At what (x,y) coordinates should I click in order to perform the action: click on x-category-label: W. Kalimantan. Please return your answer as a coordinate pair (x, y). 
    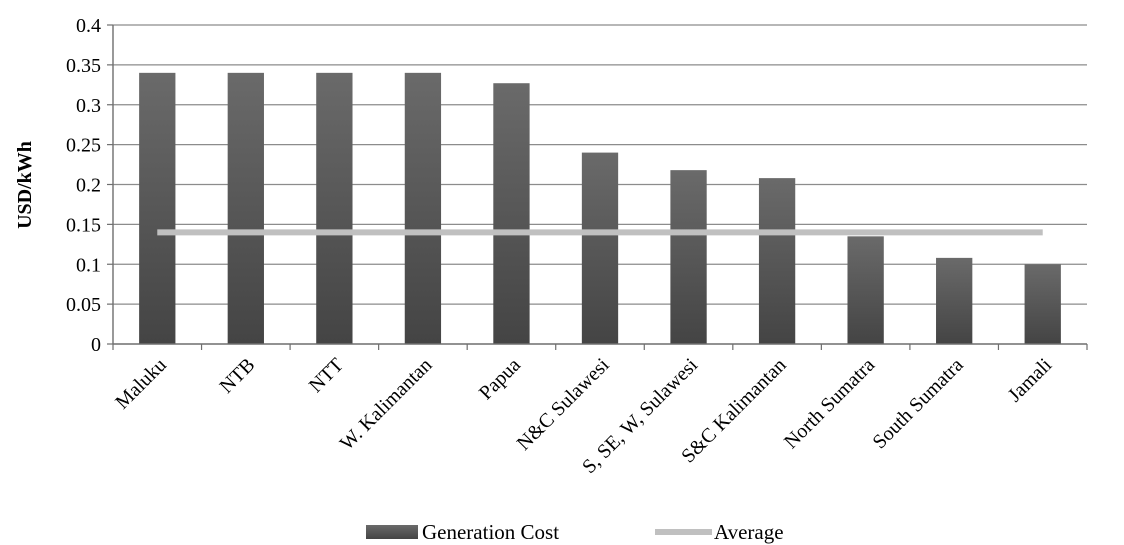
    Looking at the image, I should click on (386, 404).